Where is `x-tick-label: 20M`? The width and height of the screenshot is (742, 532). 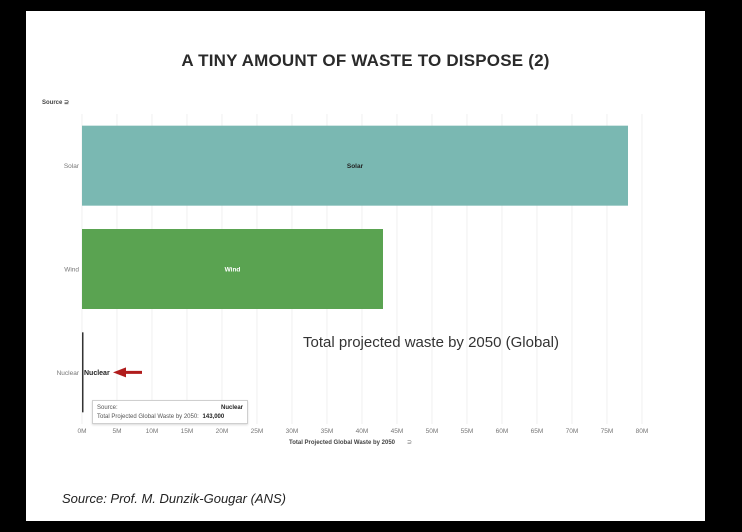
x-tick-label: 20M is located at coordinates (222, 431).